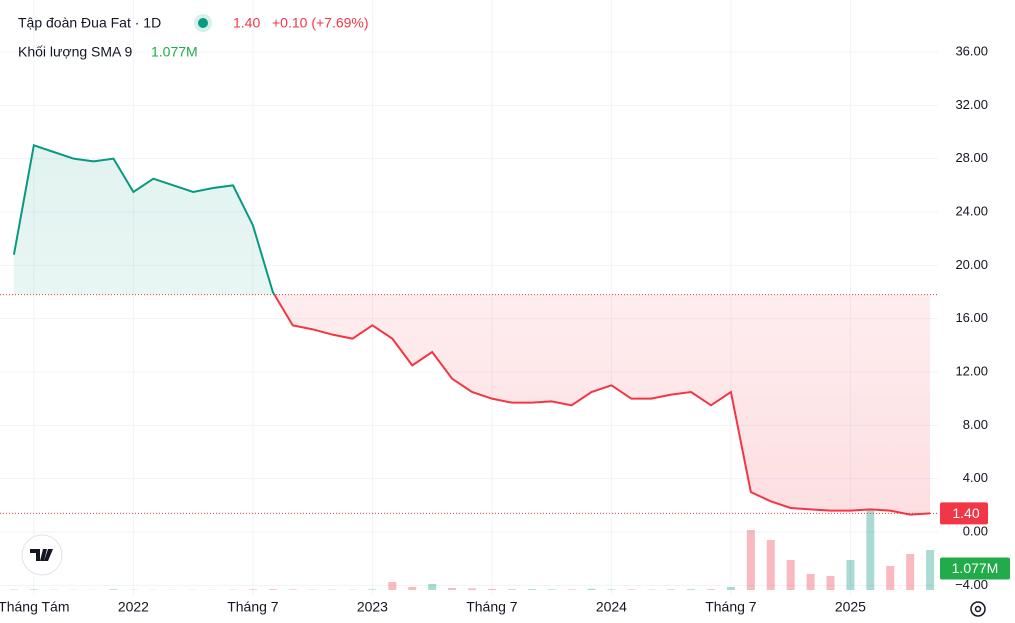 Image resolution: width=1015 pixels, height=623 pixels. I want to click on x-tick-label: Tháng Tám, so click(35, 607).